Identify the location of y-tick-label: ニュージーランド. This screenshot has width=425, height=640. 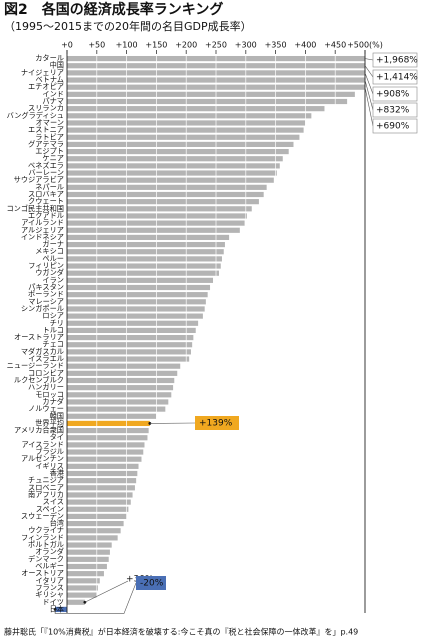
(35, 365).